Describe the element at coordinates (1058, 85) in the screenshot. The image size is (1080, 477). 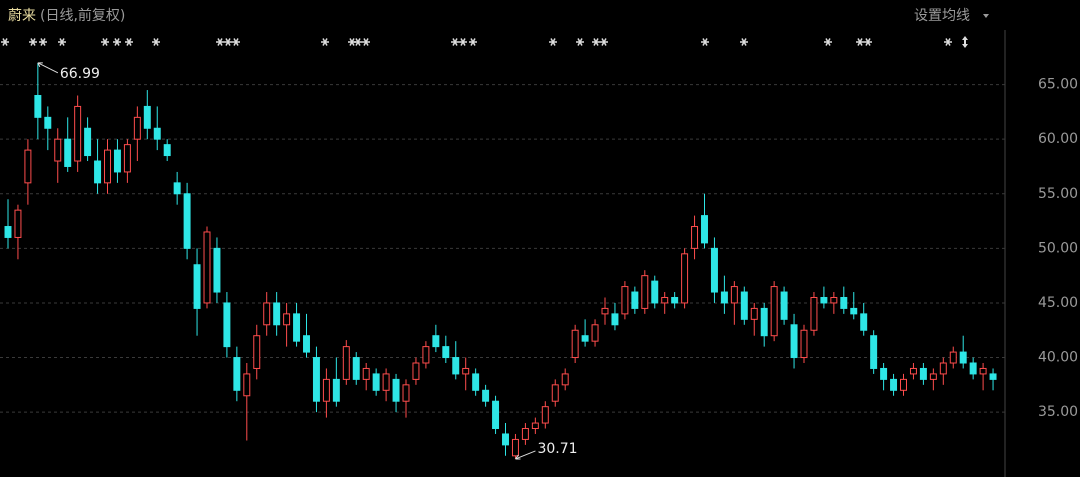
I see `y-tick-label: 65.00` at that location.